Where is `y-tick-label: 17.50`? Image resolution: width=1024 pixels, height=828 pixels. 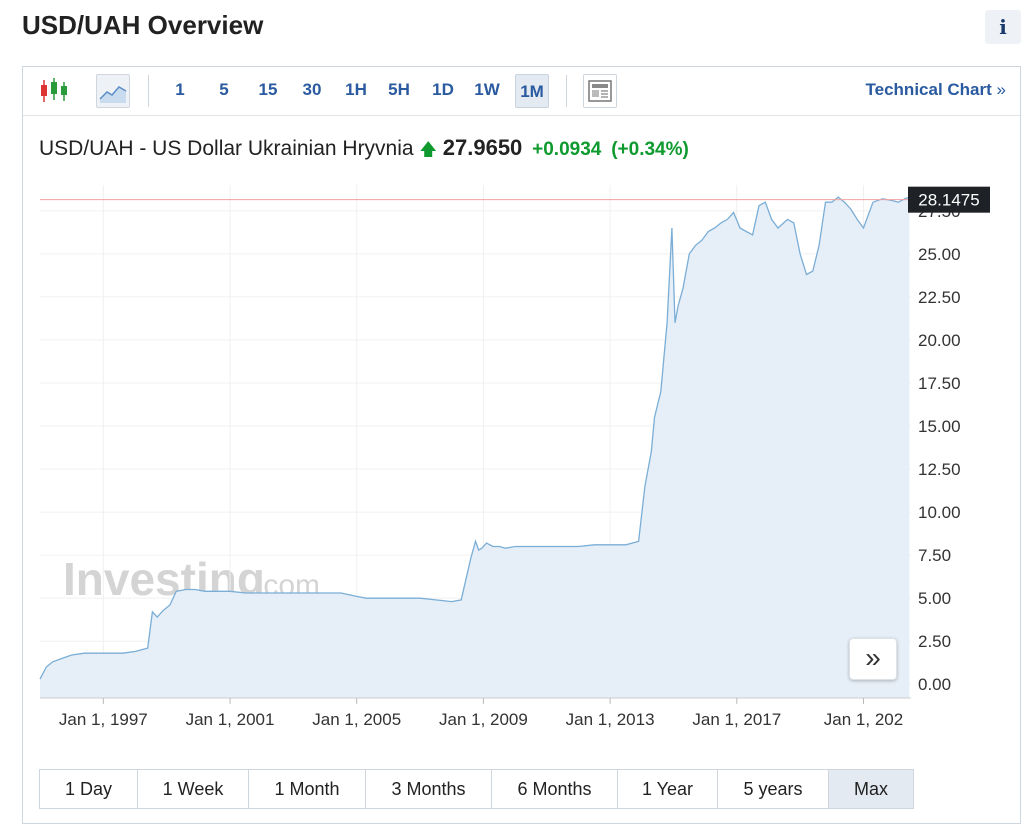
y-tick-label: 17.50 is located at coordinates (939, 383).